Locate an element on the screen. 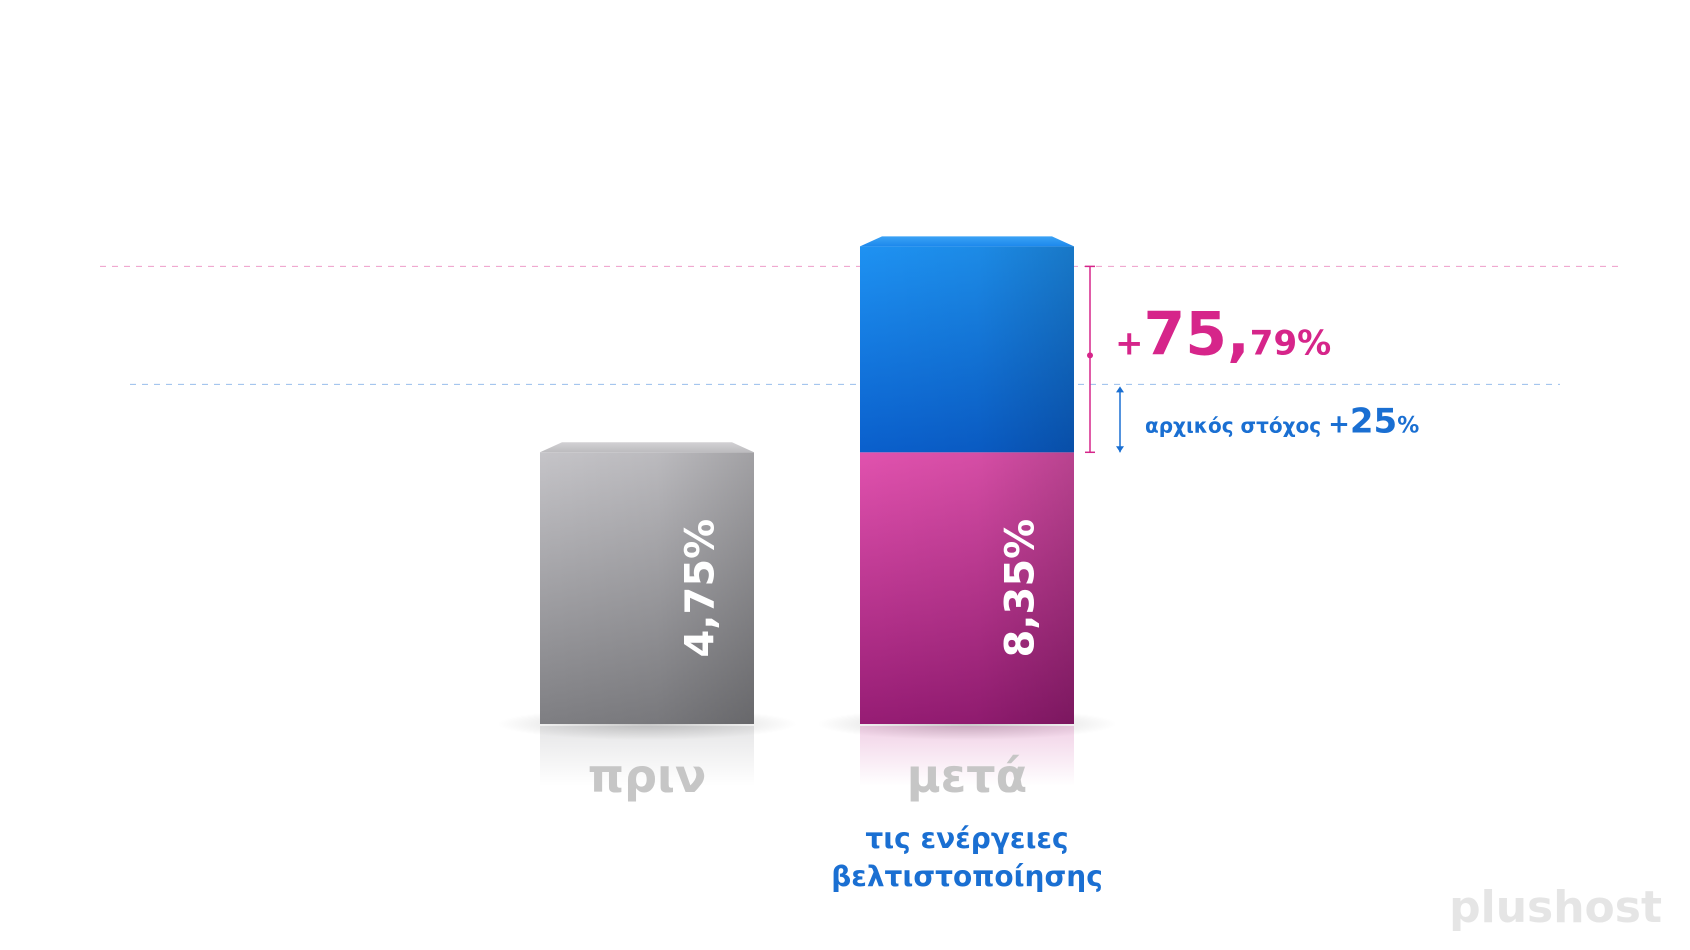 This screenshot has height=950, width=1690. bar-after-gain-shade is located at coordinates (967, 349).